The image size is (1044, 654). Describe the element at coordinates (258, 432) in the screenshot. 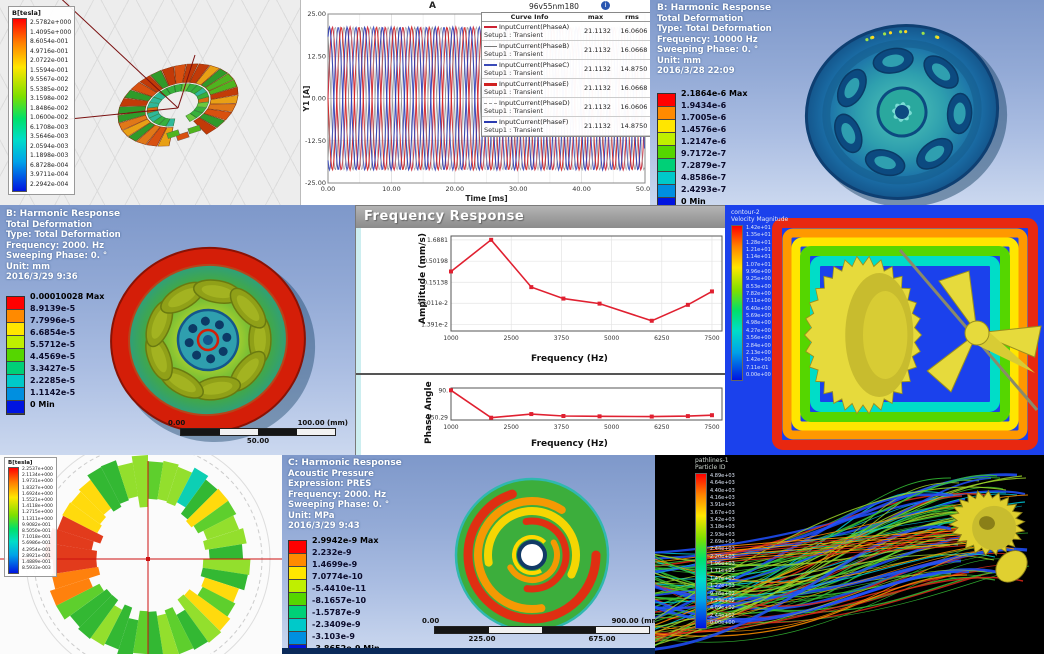

I see `scale-bar: 0.00 100.00 (mm) 50.00` at that location.